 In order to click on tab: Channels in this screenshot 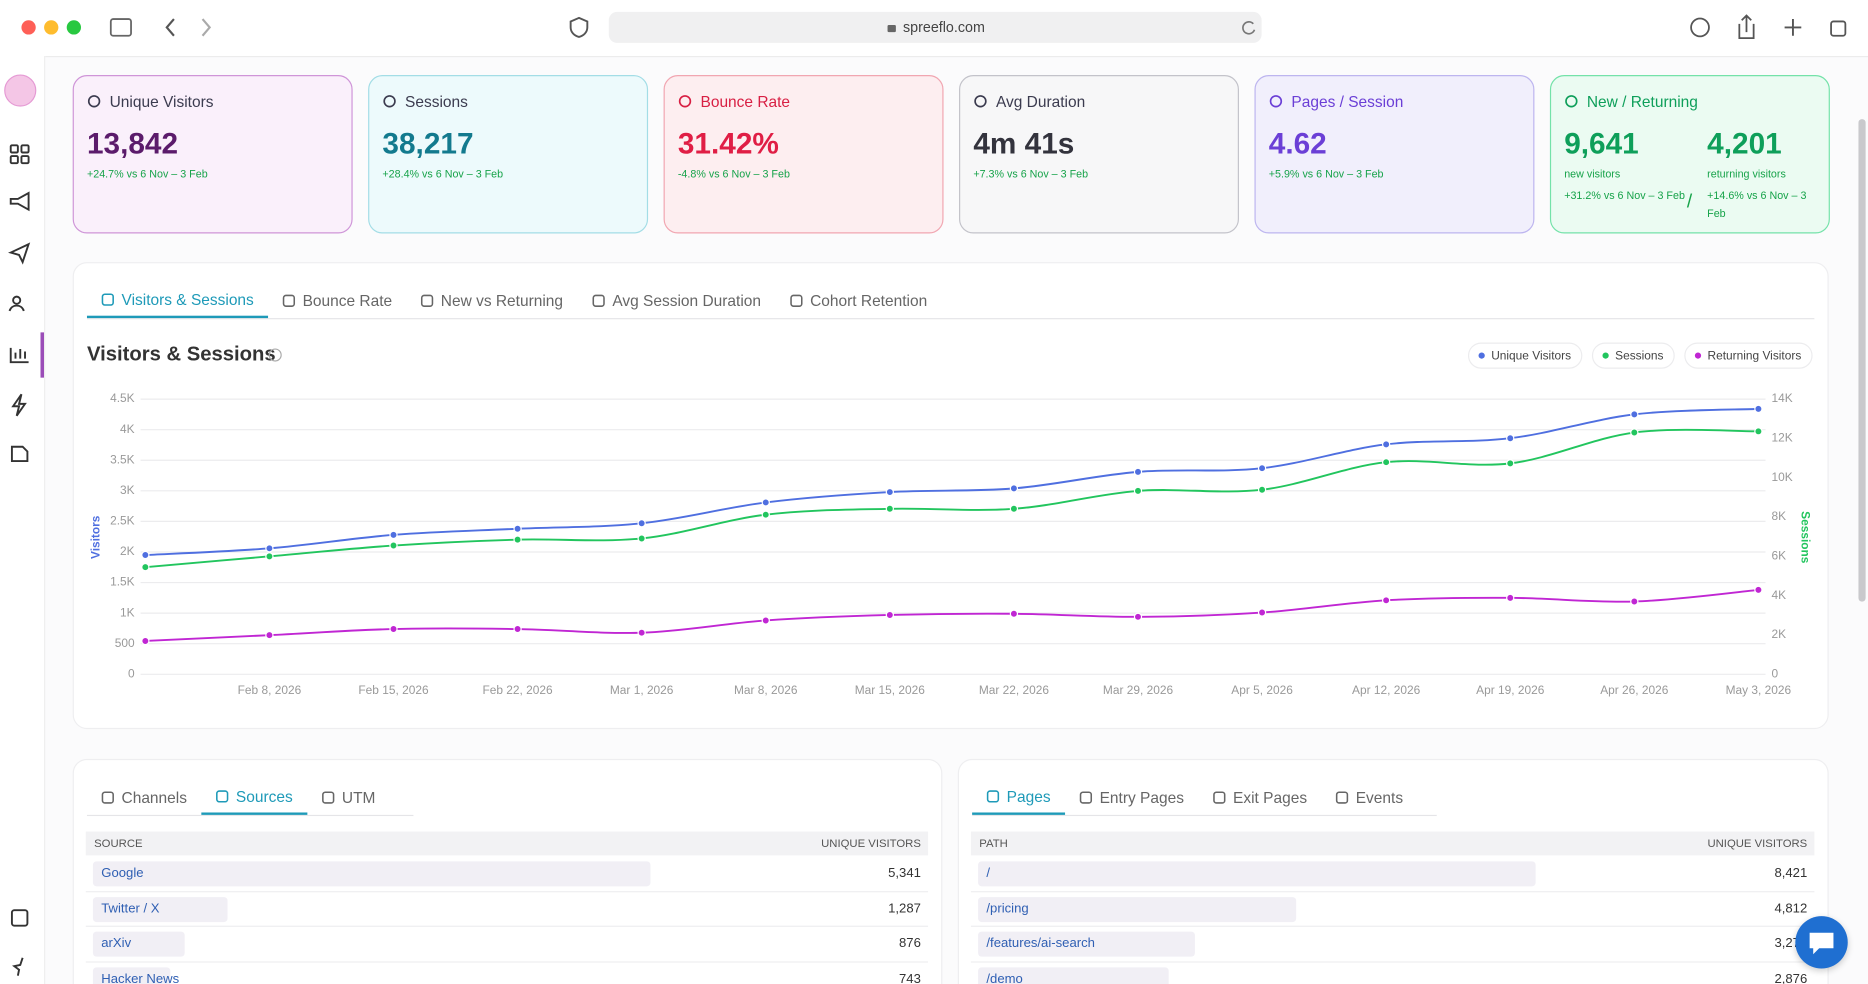, I will do `click(144, 797)`.